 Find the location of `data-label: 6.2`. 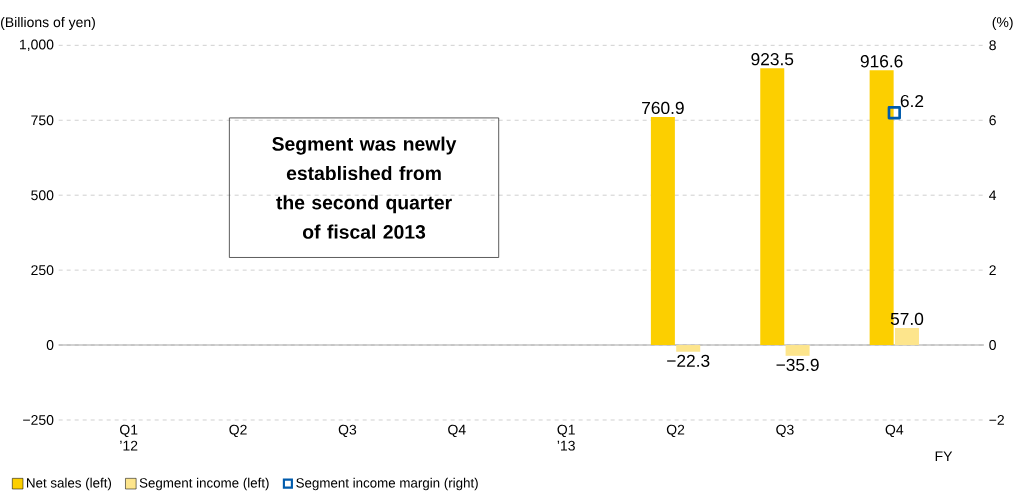

data-label: 6.2 is located at coordinates (912, 101).